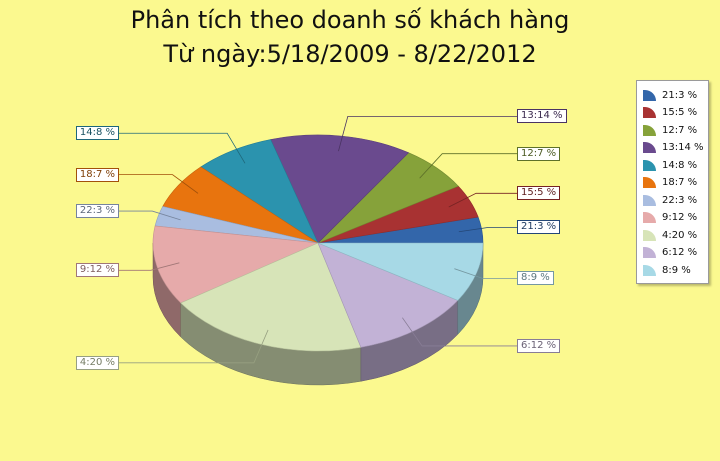  I want to click on chart-subtitle: Từ ngày:5/18/2009 - 8/22/2012, so click(350, 54).